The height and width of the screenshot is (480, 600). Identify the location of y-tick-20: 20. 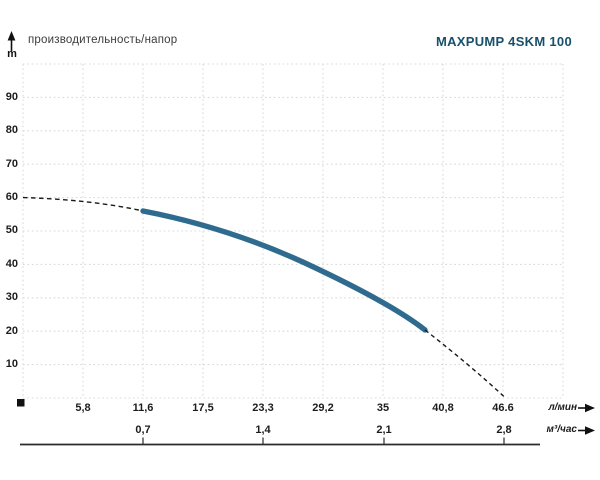
(11, 331).